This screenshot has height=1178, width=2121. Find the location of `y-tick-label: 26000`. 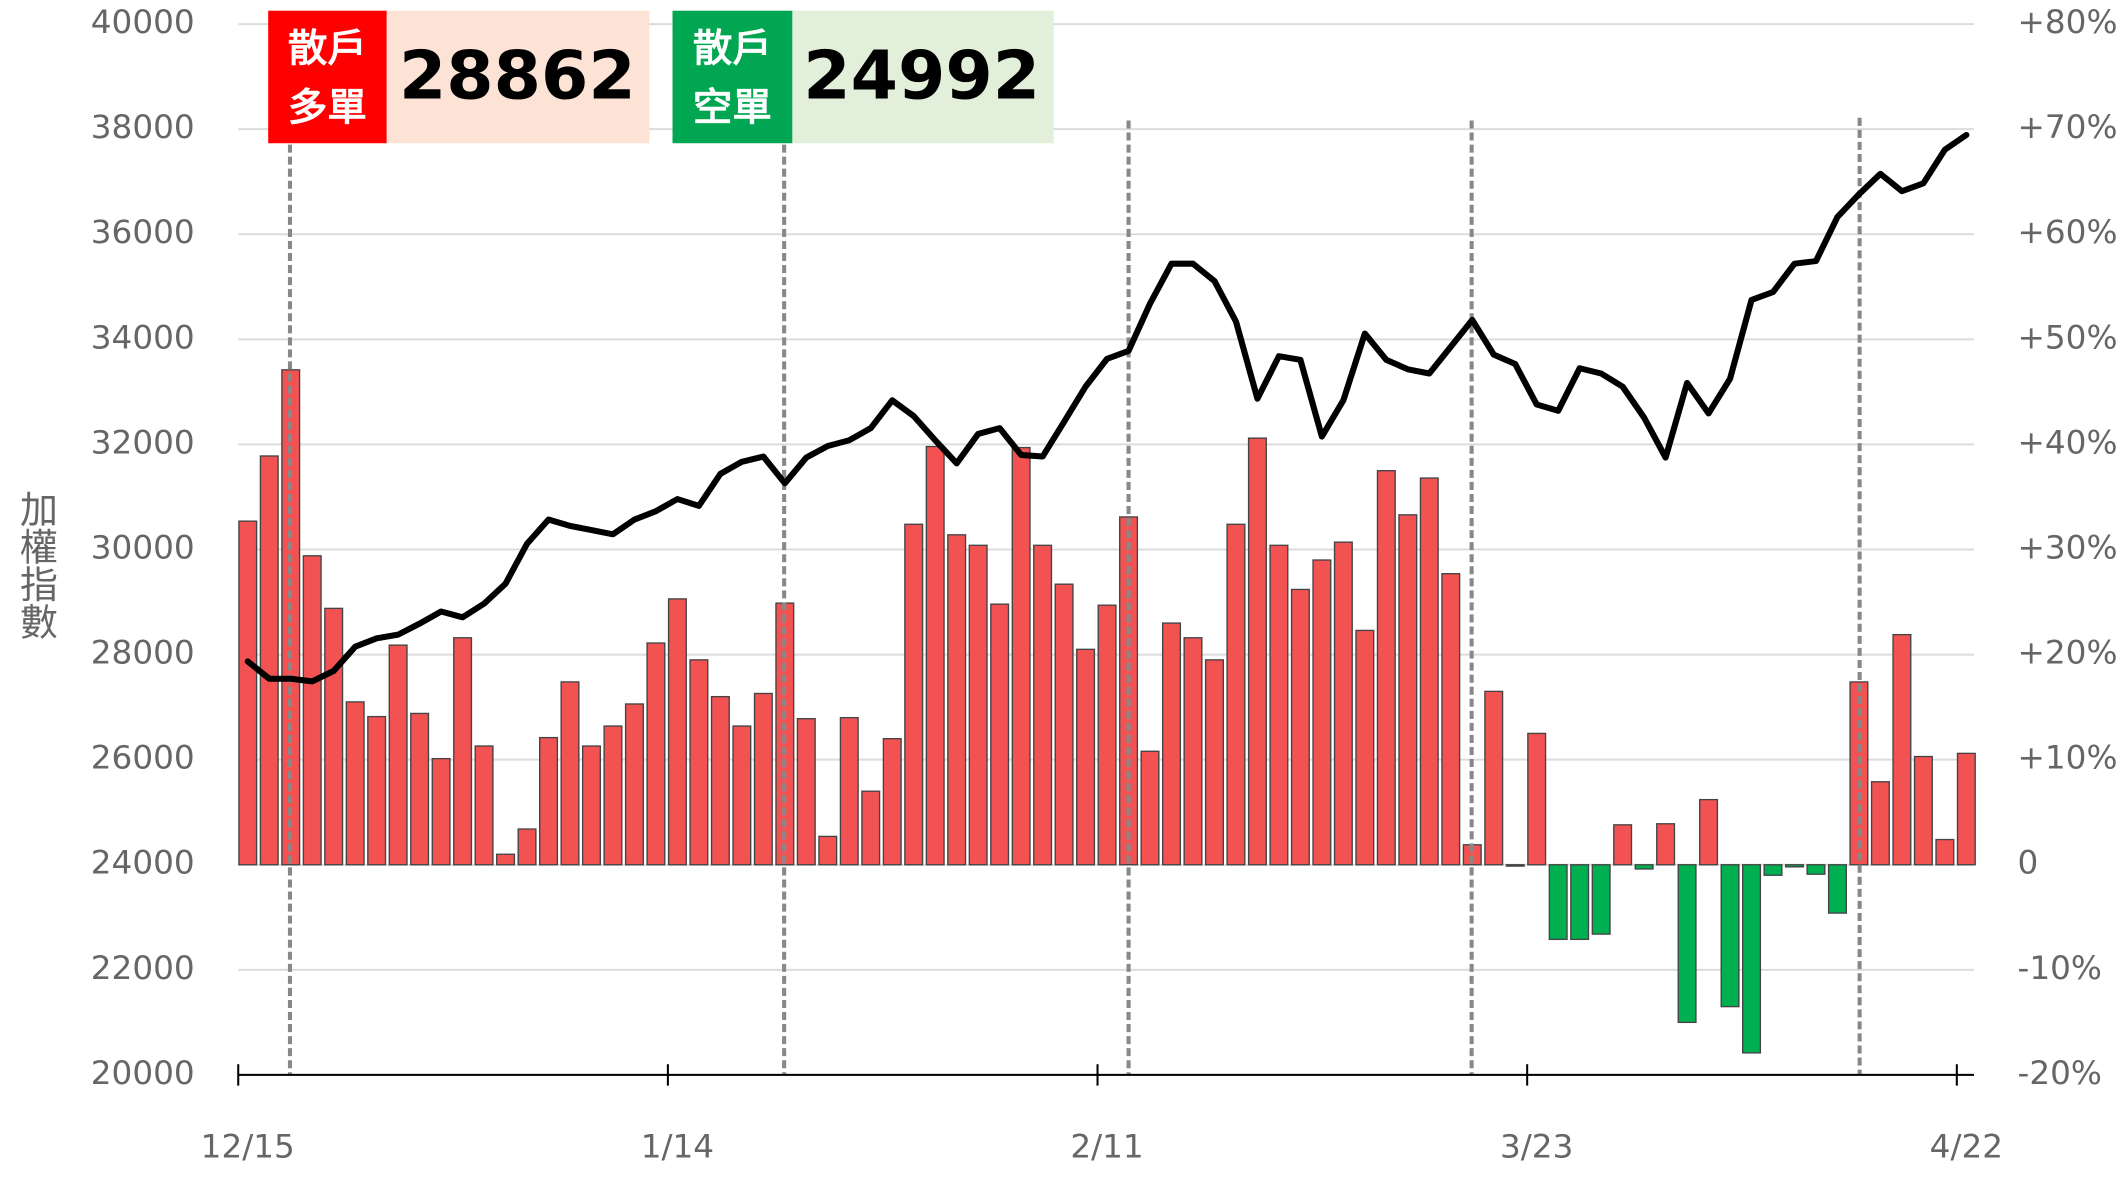

y-tick-label: 26000 is located at coordinates (143, 758).